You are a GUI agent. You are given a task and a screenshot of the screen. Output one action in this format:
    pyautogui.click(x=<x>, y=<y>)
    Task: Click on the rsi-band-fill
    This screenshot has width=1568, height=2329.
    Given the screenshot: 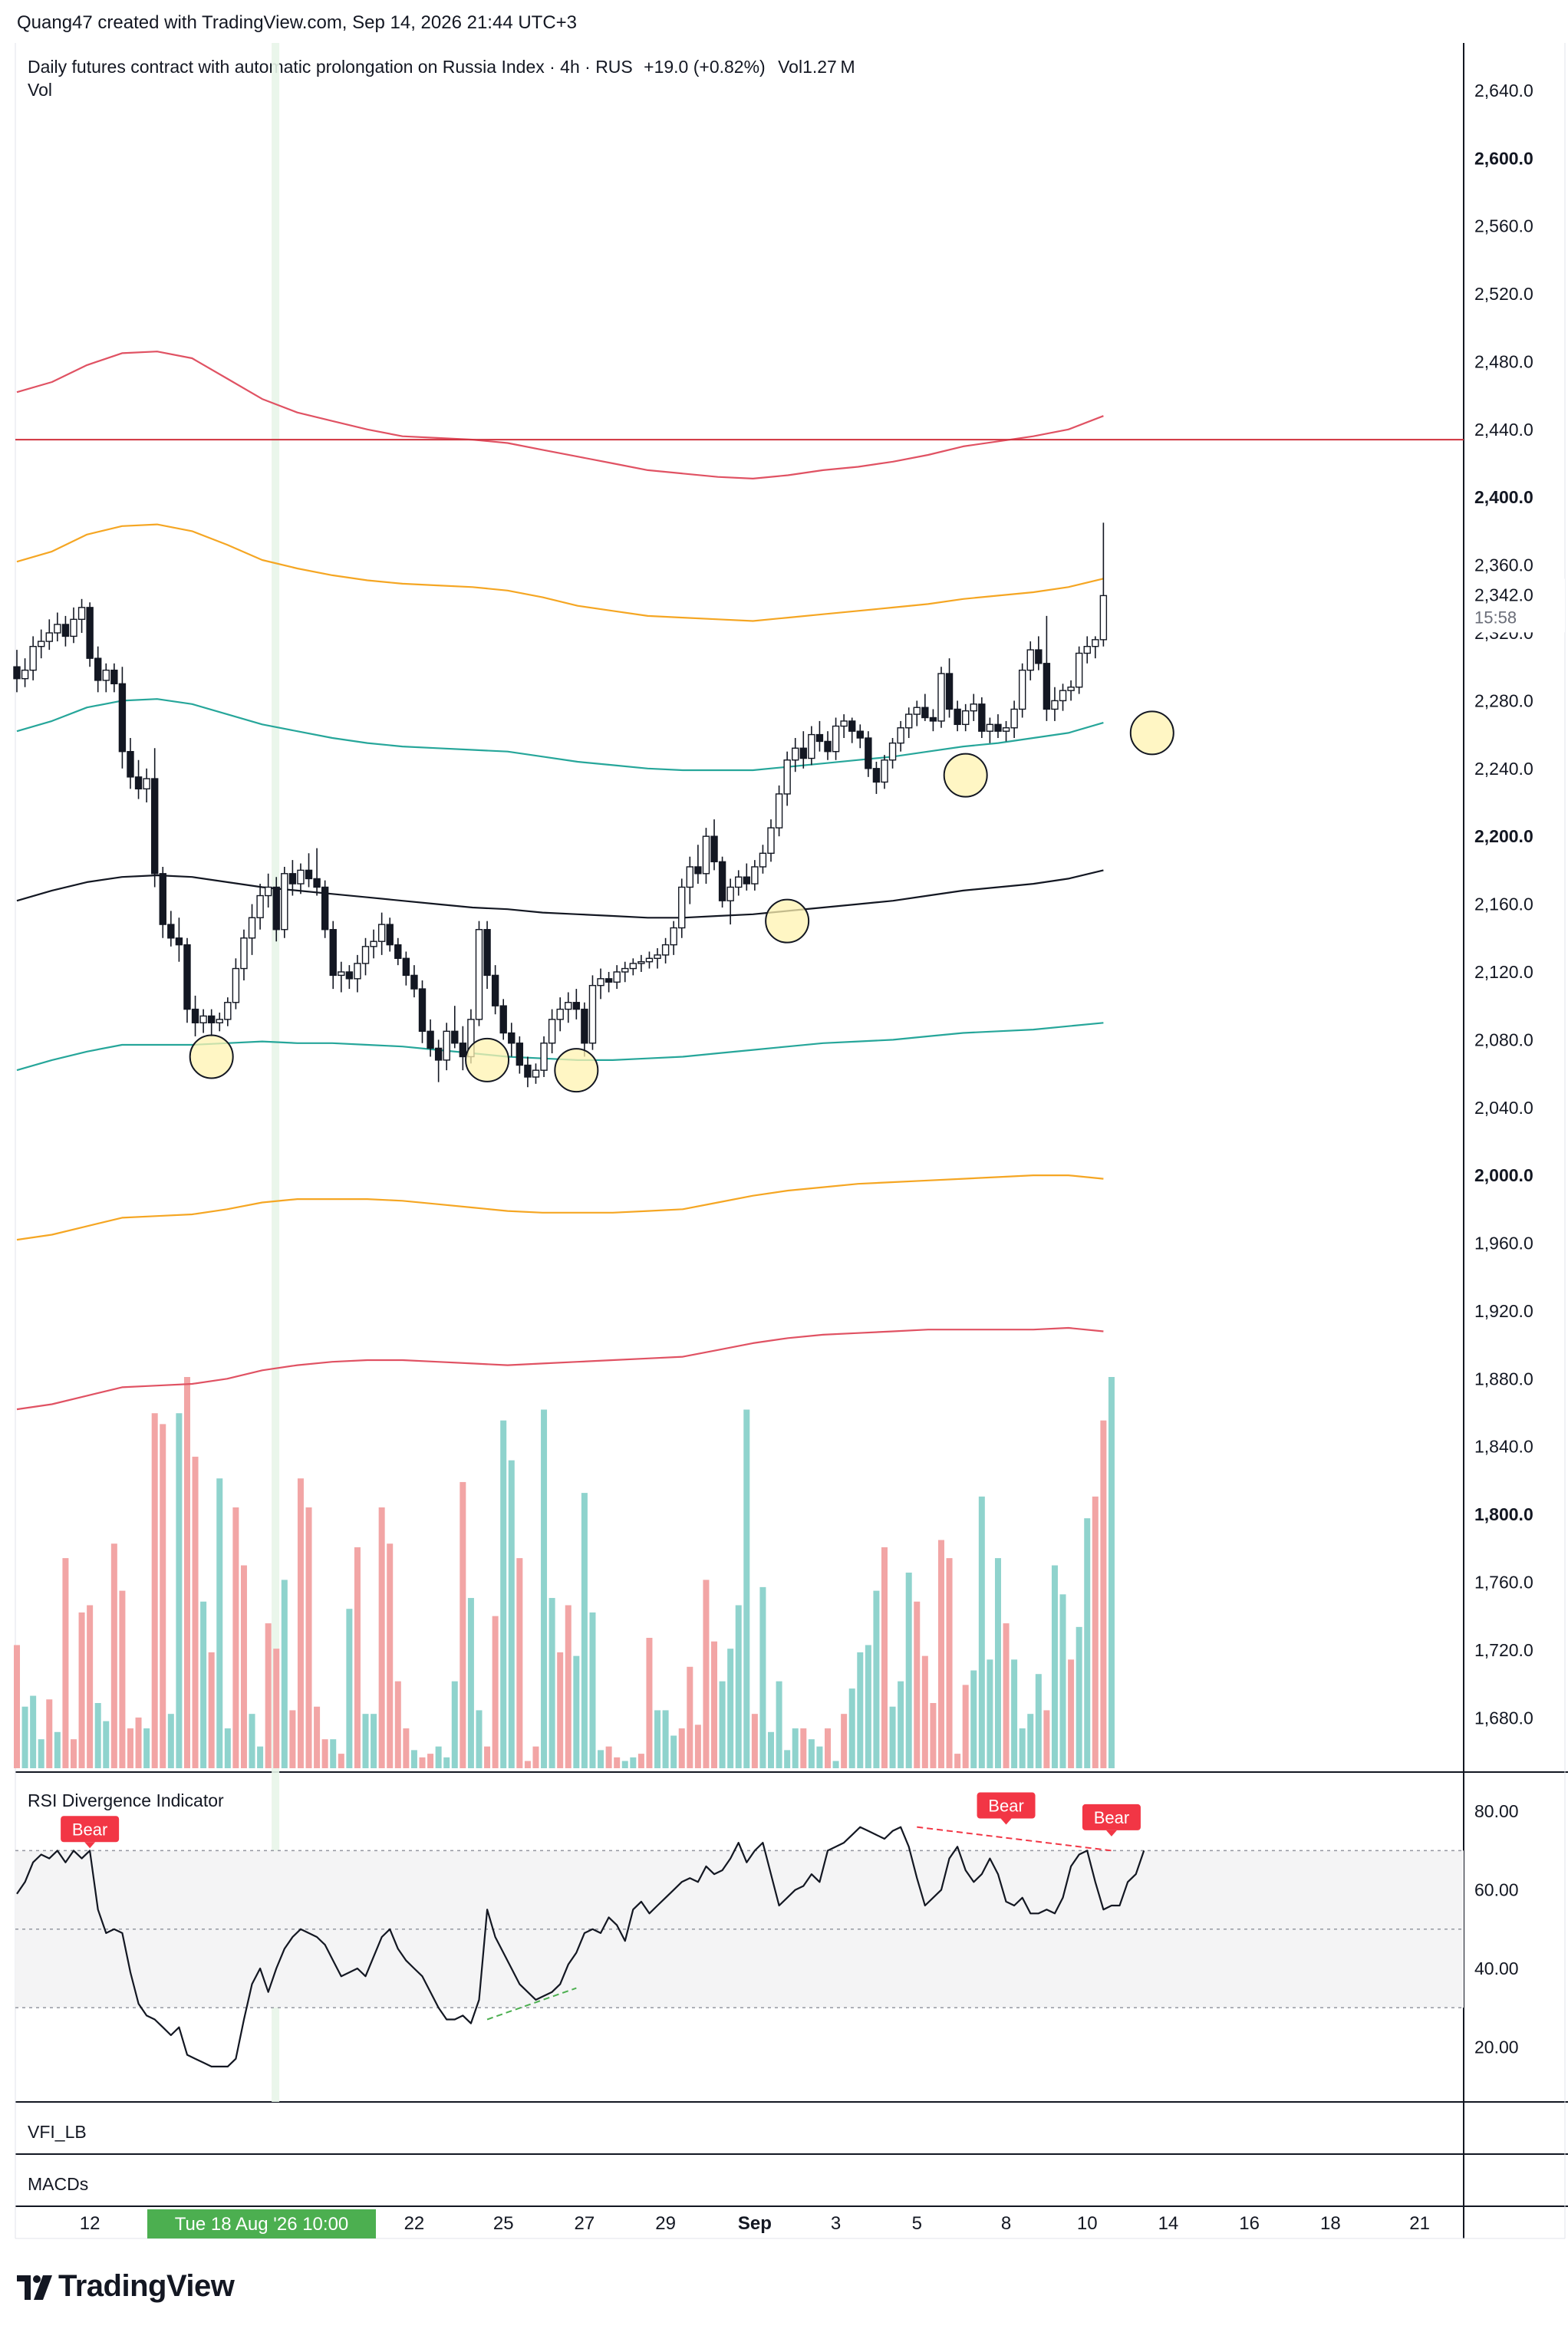 What is the action you would take?
    pyautogui.click(x=739, y=1929)
    